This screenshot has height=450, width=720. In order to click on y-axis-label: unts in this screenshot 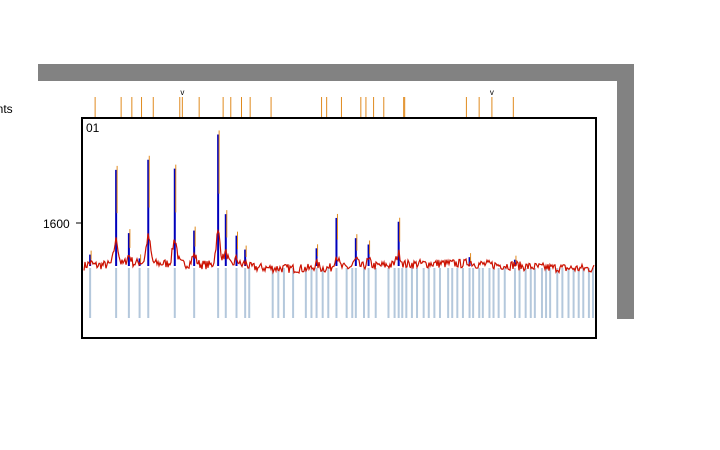, I will do `click(6, 109)`.